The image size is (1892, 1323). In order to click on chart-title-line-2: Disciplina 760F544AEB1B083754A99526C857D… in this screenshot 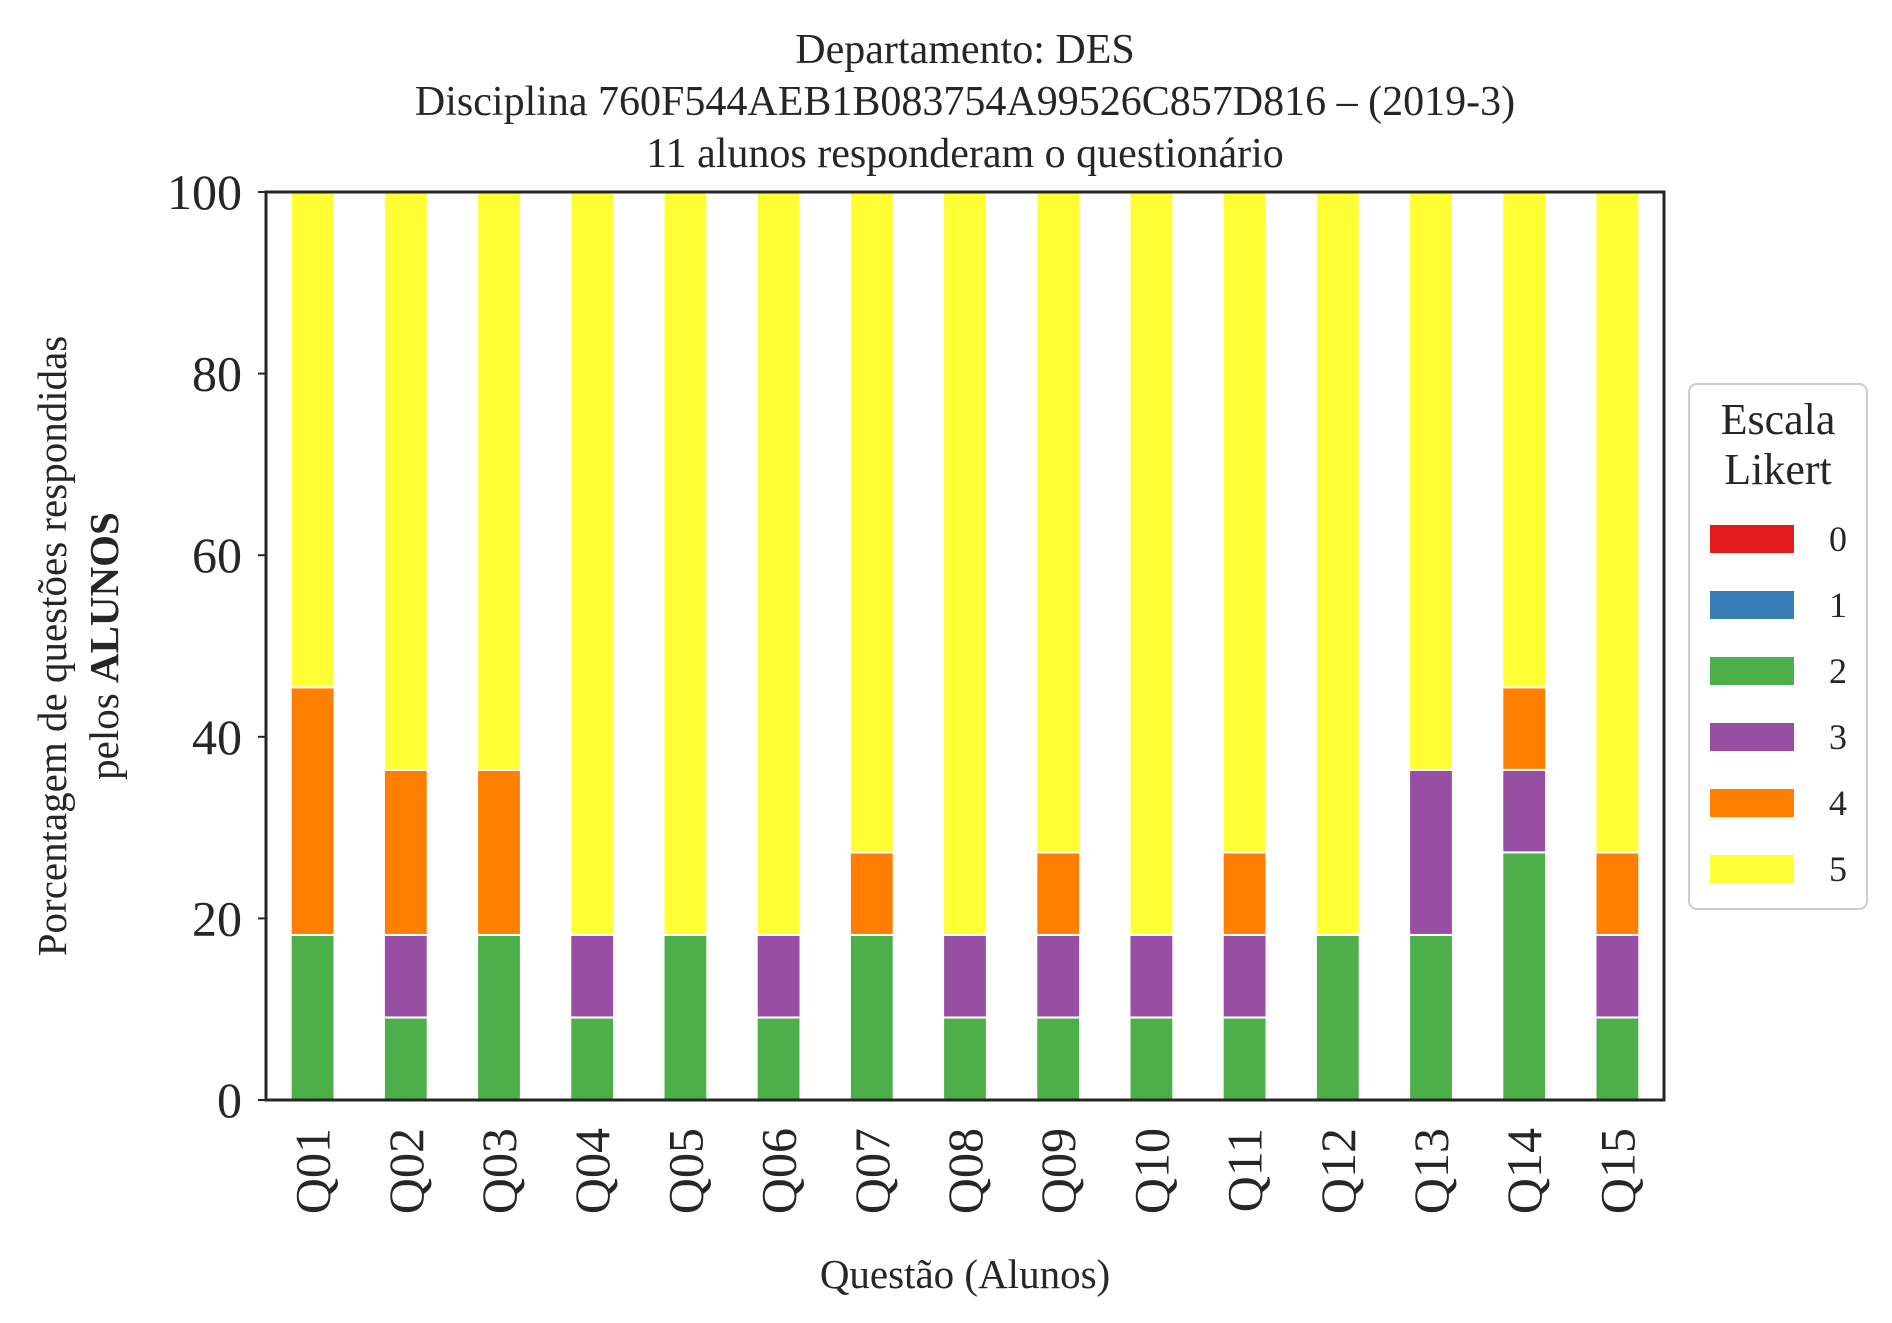, I will do `click(965, 102)`.